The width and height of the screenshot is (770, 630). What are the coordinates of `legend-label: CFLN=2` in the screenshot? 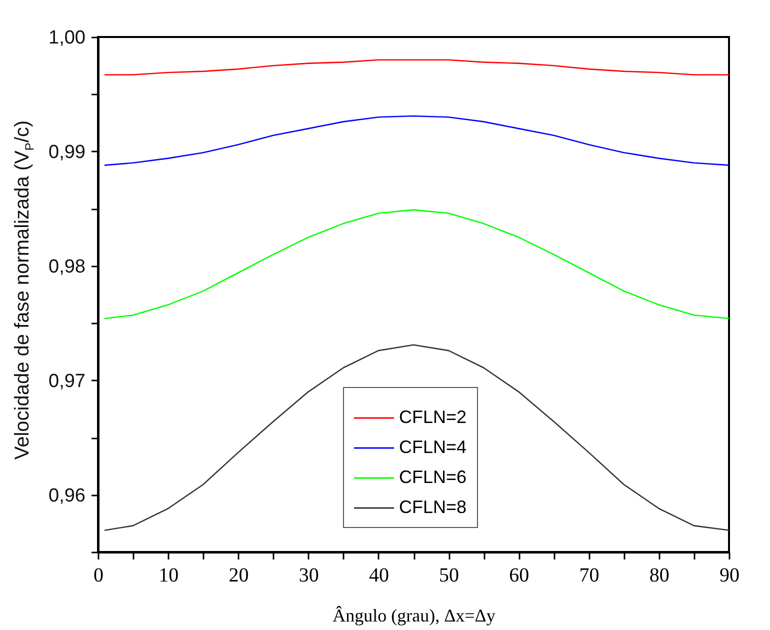 It's located at (433, 417).